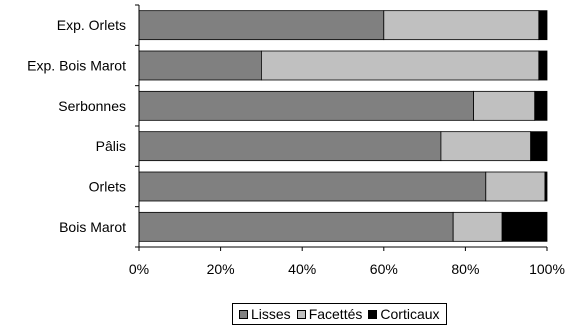 This screenshot has height=331, width=568. Describe the element at coordinates (547, 269) in the screenshot. I see `x-tick-label: 100%` at that location.